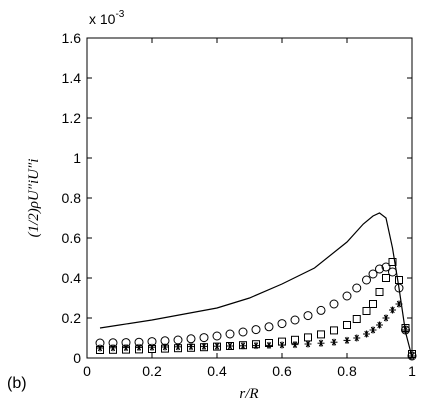 The image size is (429, 408). What do you see at coordinates (72, 238) in the screenshot?
I see `y-tick-label: 0.6` at bounding box center [72, 238].